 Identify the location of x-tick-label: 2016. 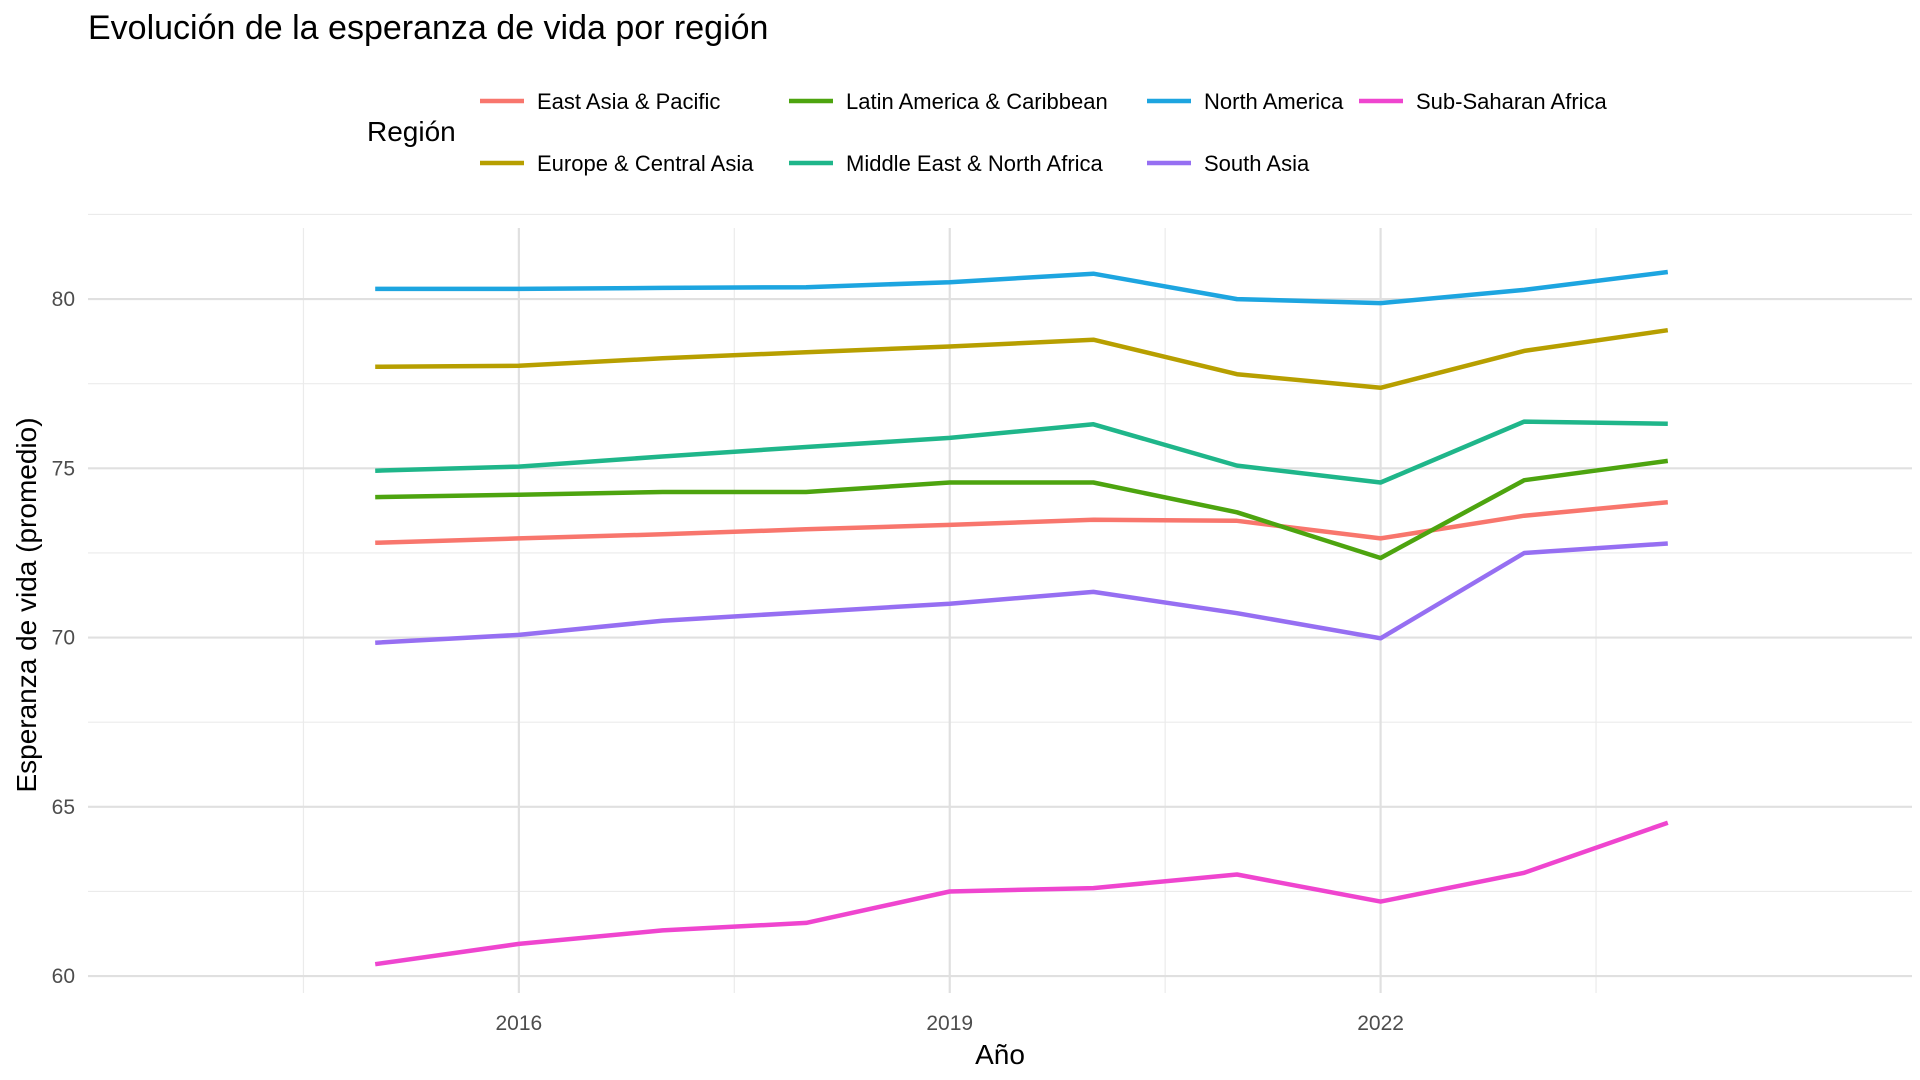
(519, 1023).